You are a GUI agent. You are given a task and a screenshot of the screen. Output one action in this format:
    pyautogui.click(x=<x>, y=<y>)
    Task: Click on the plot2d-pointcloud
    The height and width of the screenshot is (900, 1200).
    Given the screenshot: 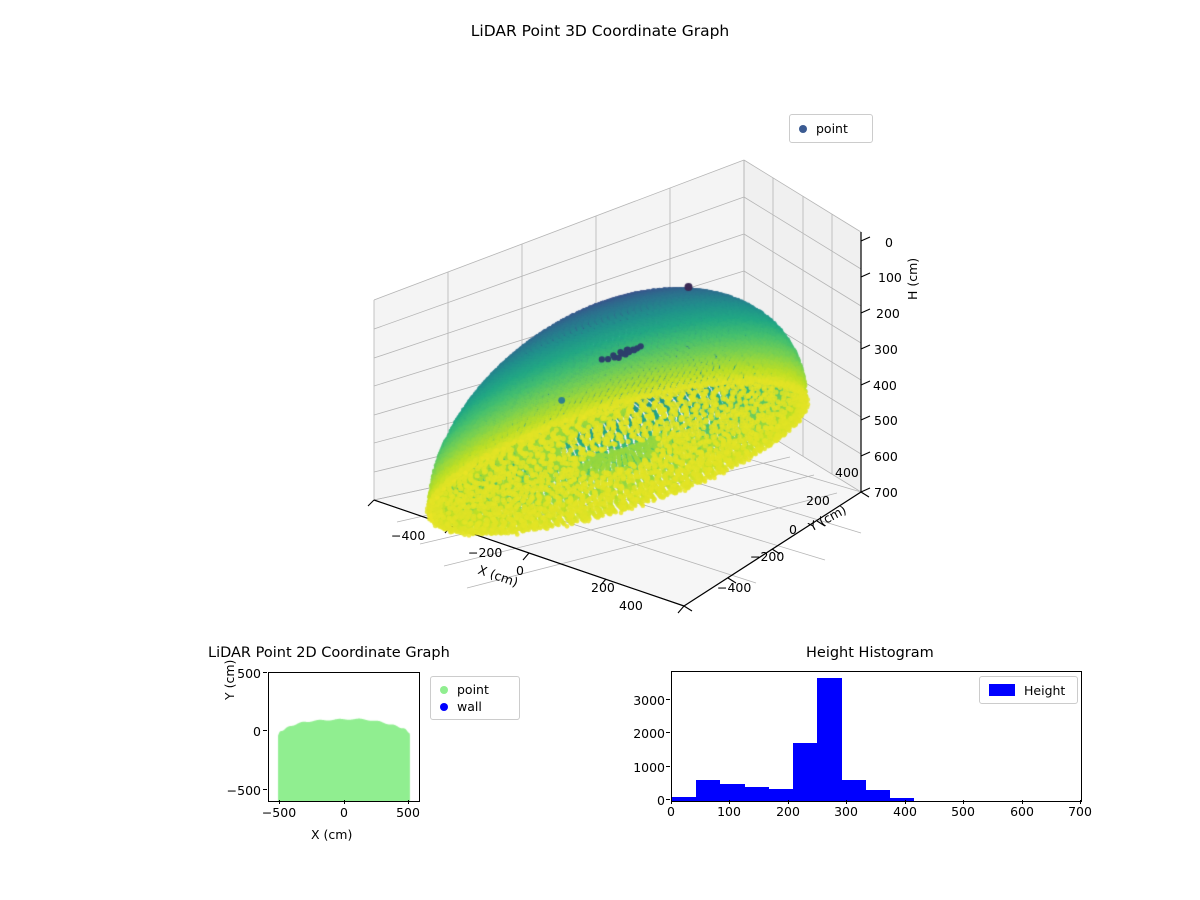 What is the action you would take?
    pyautogui.click(x=344, y=737)
    